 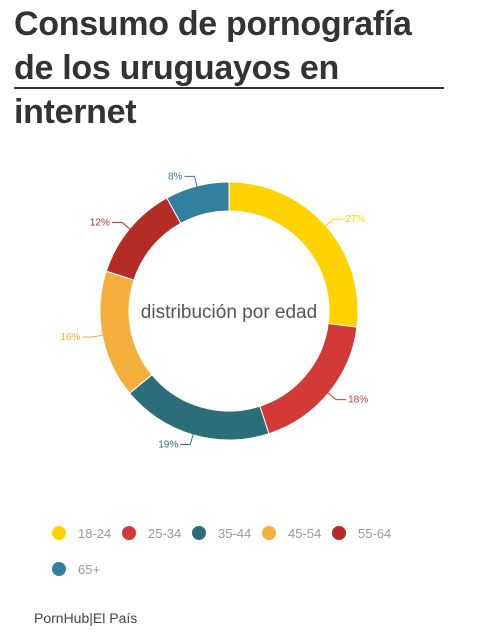 I want to click on legend-item-25-34: 25-34, so click(x=157, y=533).